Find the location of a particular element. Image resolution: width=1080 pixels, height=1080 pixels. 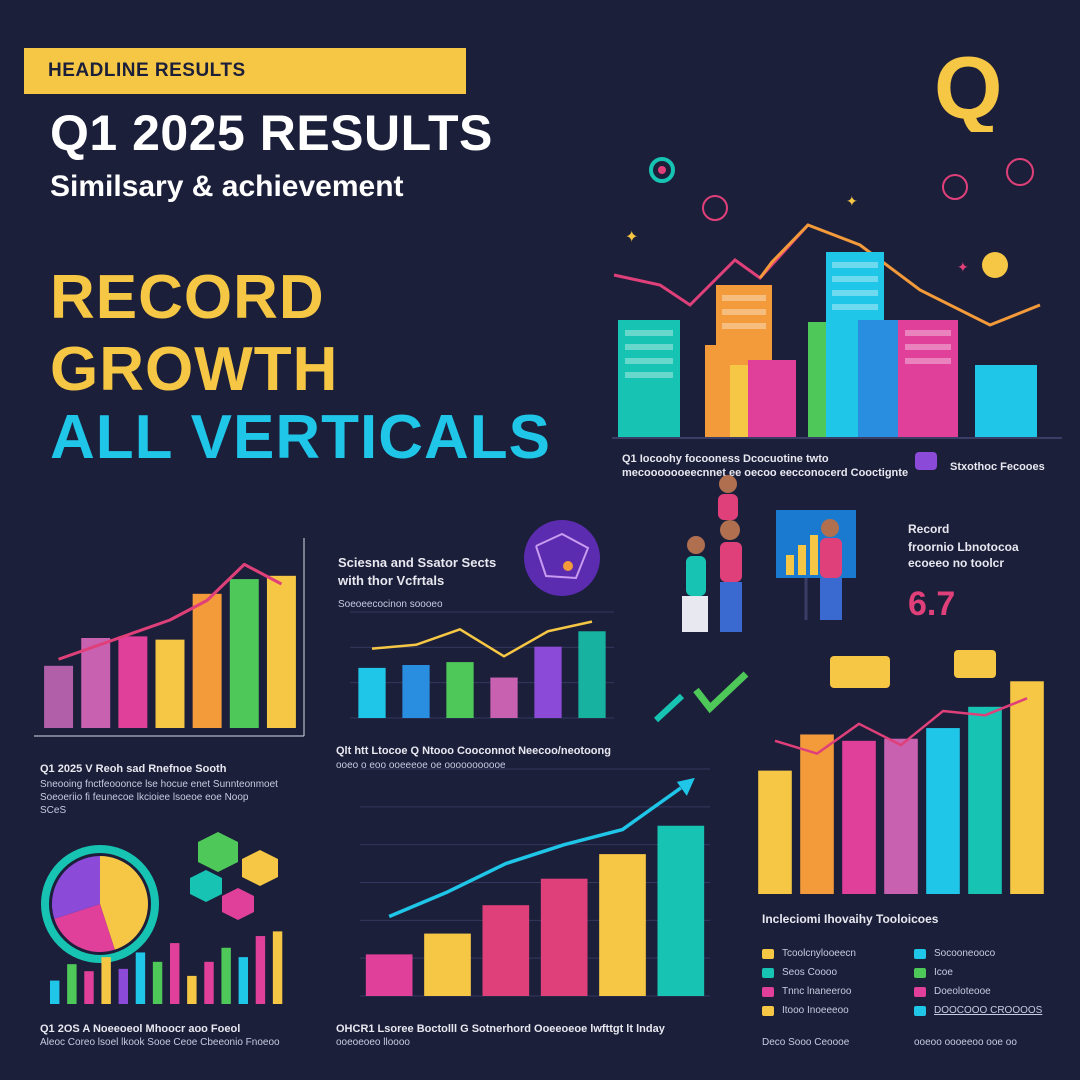

q-logo: Q is located at coordinates (968, 86).